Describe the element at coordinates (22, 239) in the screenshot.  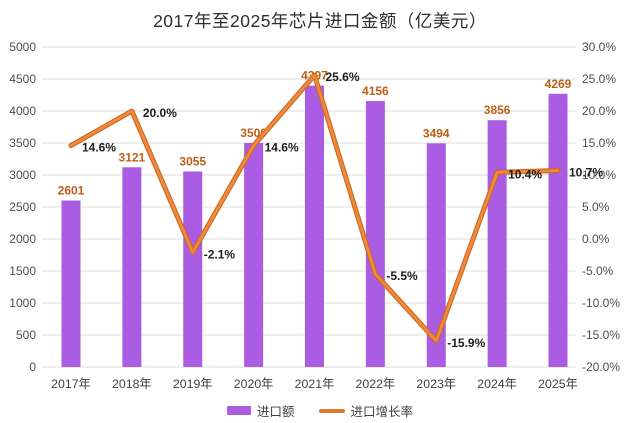
I see `left-axis-tick: 2000` at that location.